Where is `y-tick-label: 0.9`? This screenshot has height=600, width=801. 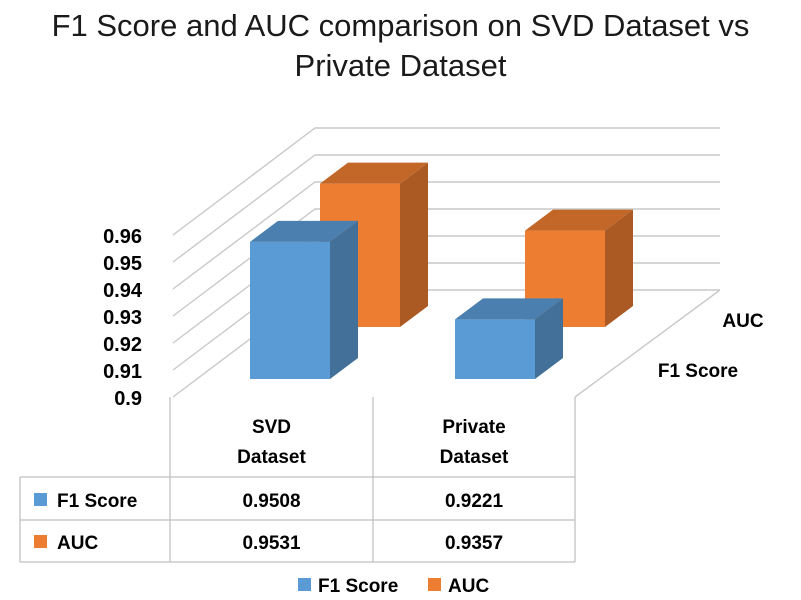 y-tick-label: 0.9 is located at coordinates (128, 399).